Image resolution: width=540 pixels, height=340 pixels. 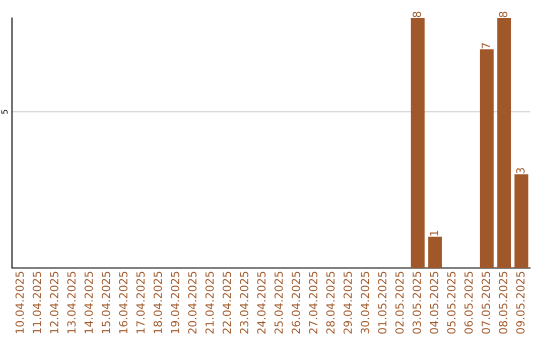 I want to click on x-tick-label: 25.04.2025, so click(x=278, y=303).